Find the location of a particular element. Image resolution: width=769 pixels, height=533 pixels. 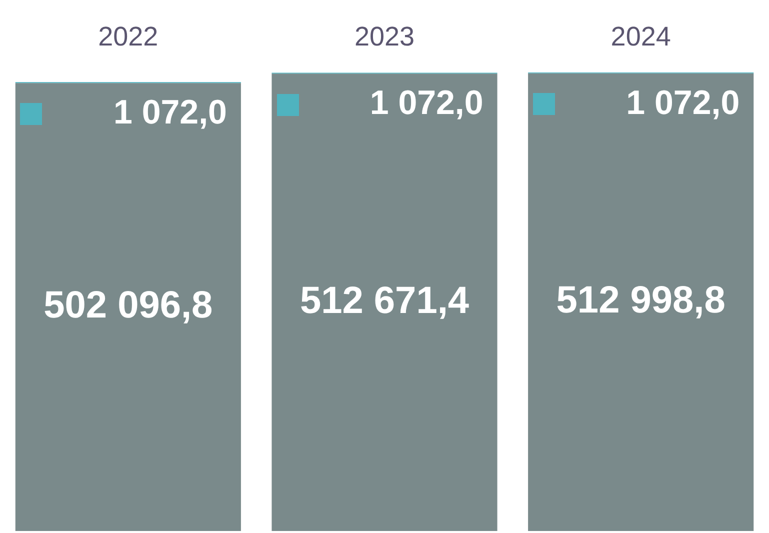

data-label: 512 998,8 is located at coordinates (641, 301).